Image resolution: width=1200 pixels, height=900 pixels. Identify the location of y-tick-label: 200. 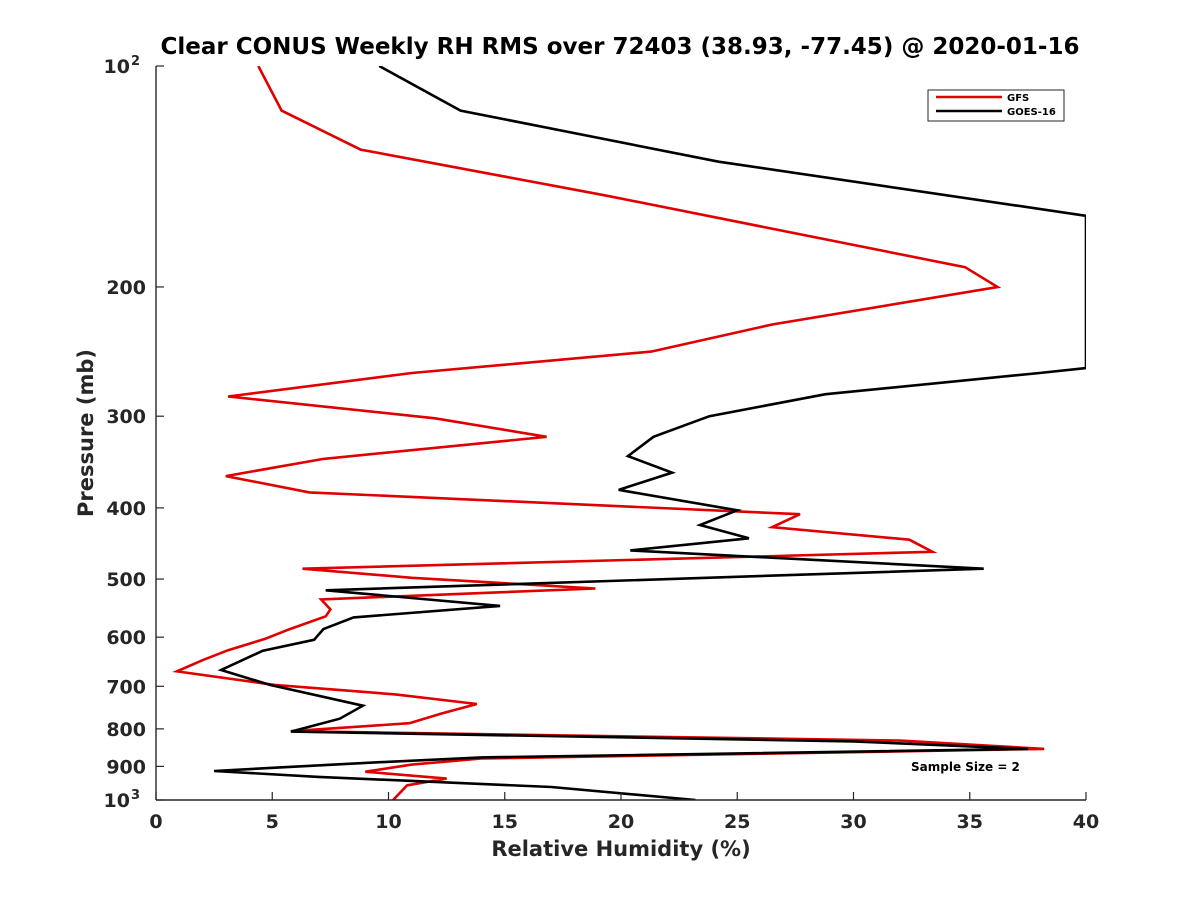
(126, 288).